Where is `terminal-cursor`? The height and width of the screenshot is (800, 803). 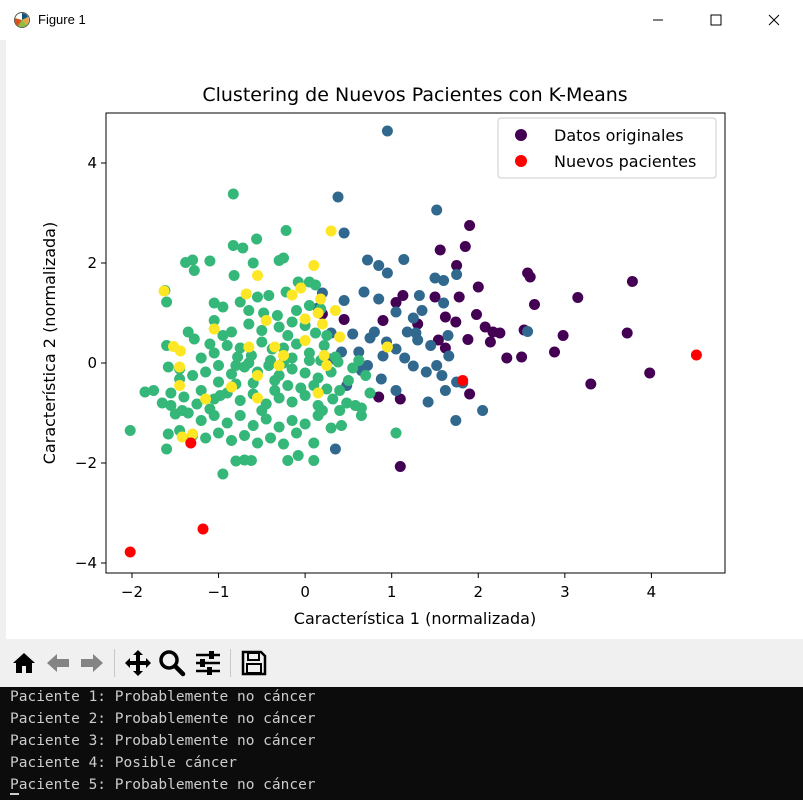 terminal-cursor is located at coordinates (14, 794).